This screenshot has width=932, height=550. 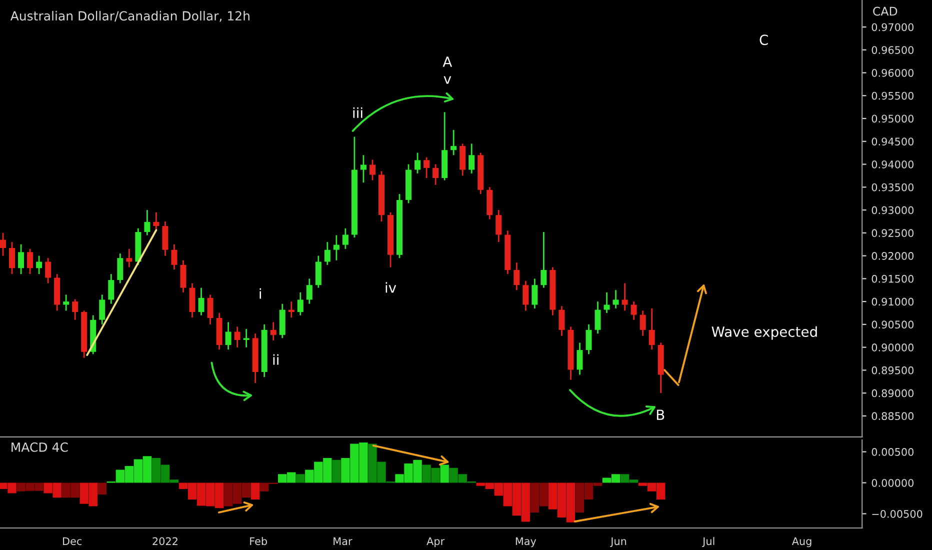 I want to click on y-tick-label: 0.93000, so click(x=893, y=210).